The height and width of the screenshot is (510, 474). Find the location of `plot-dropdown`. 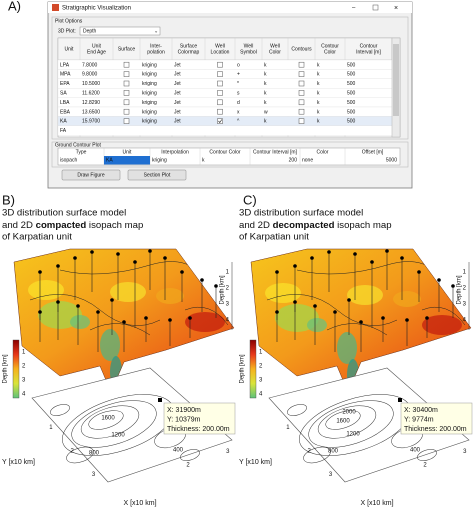

plot-dropdown is located at coordinates (120, 31).